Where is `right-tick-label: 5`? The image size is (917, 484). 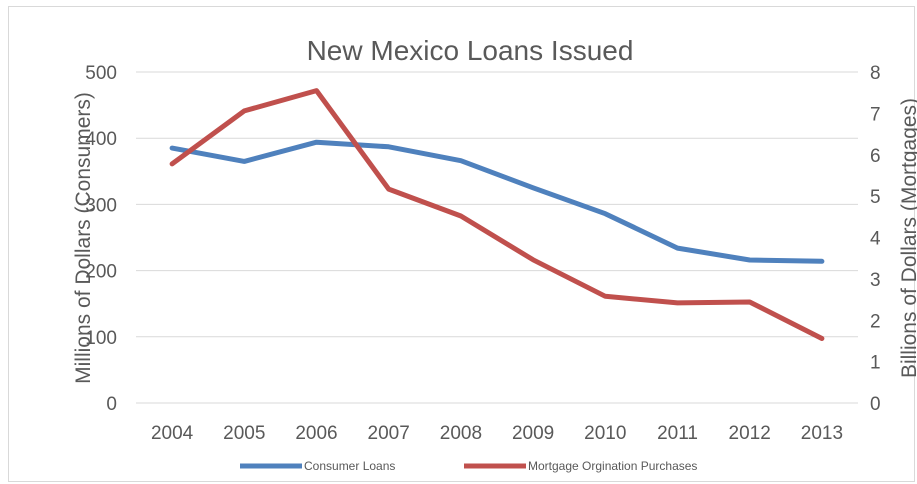
right-tick-label: 5 is located at coordinates (875, 197).